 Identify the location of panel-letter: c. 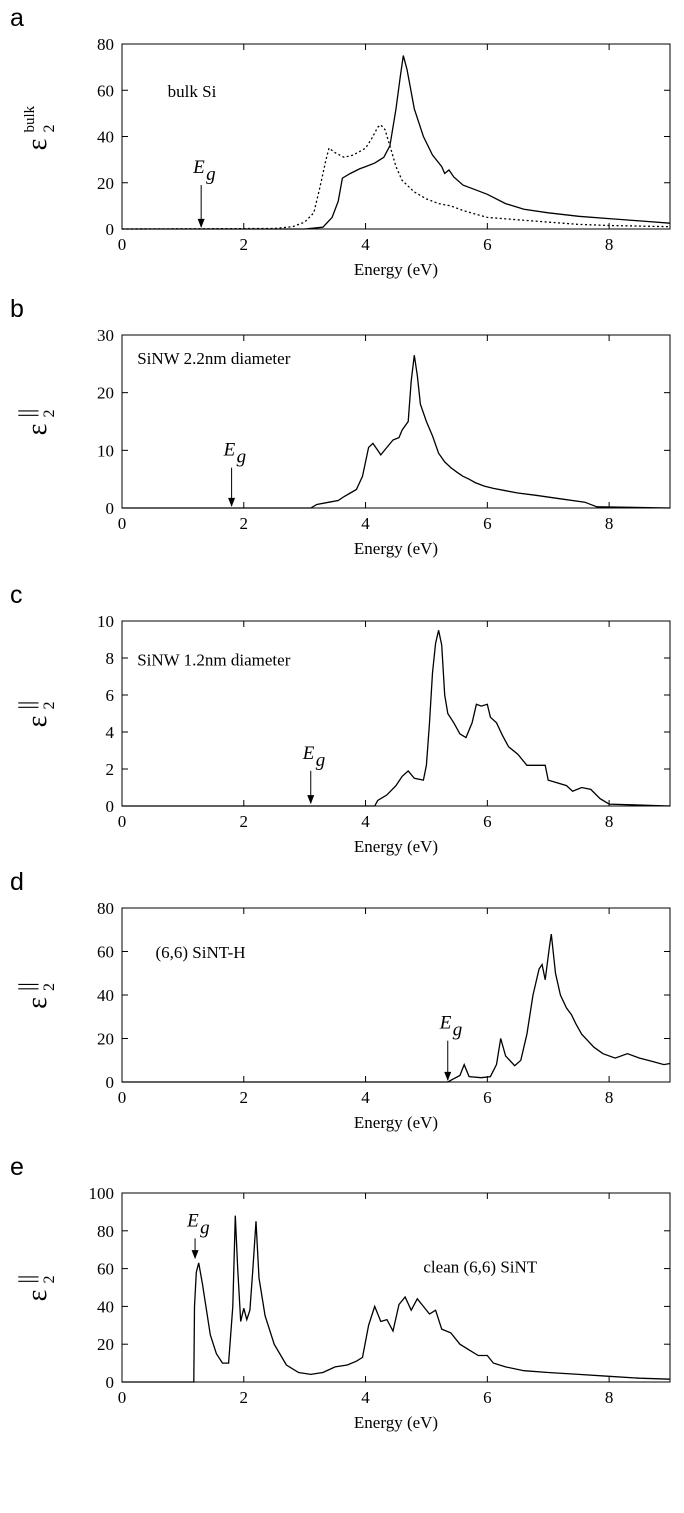
(16, 595).